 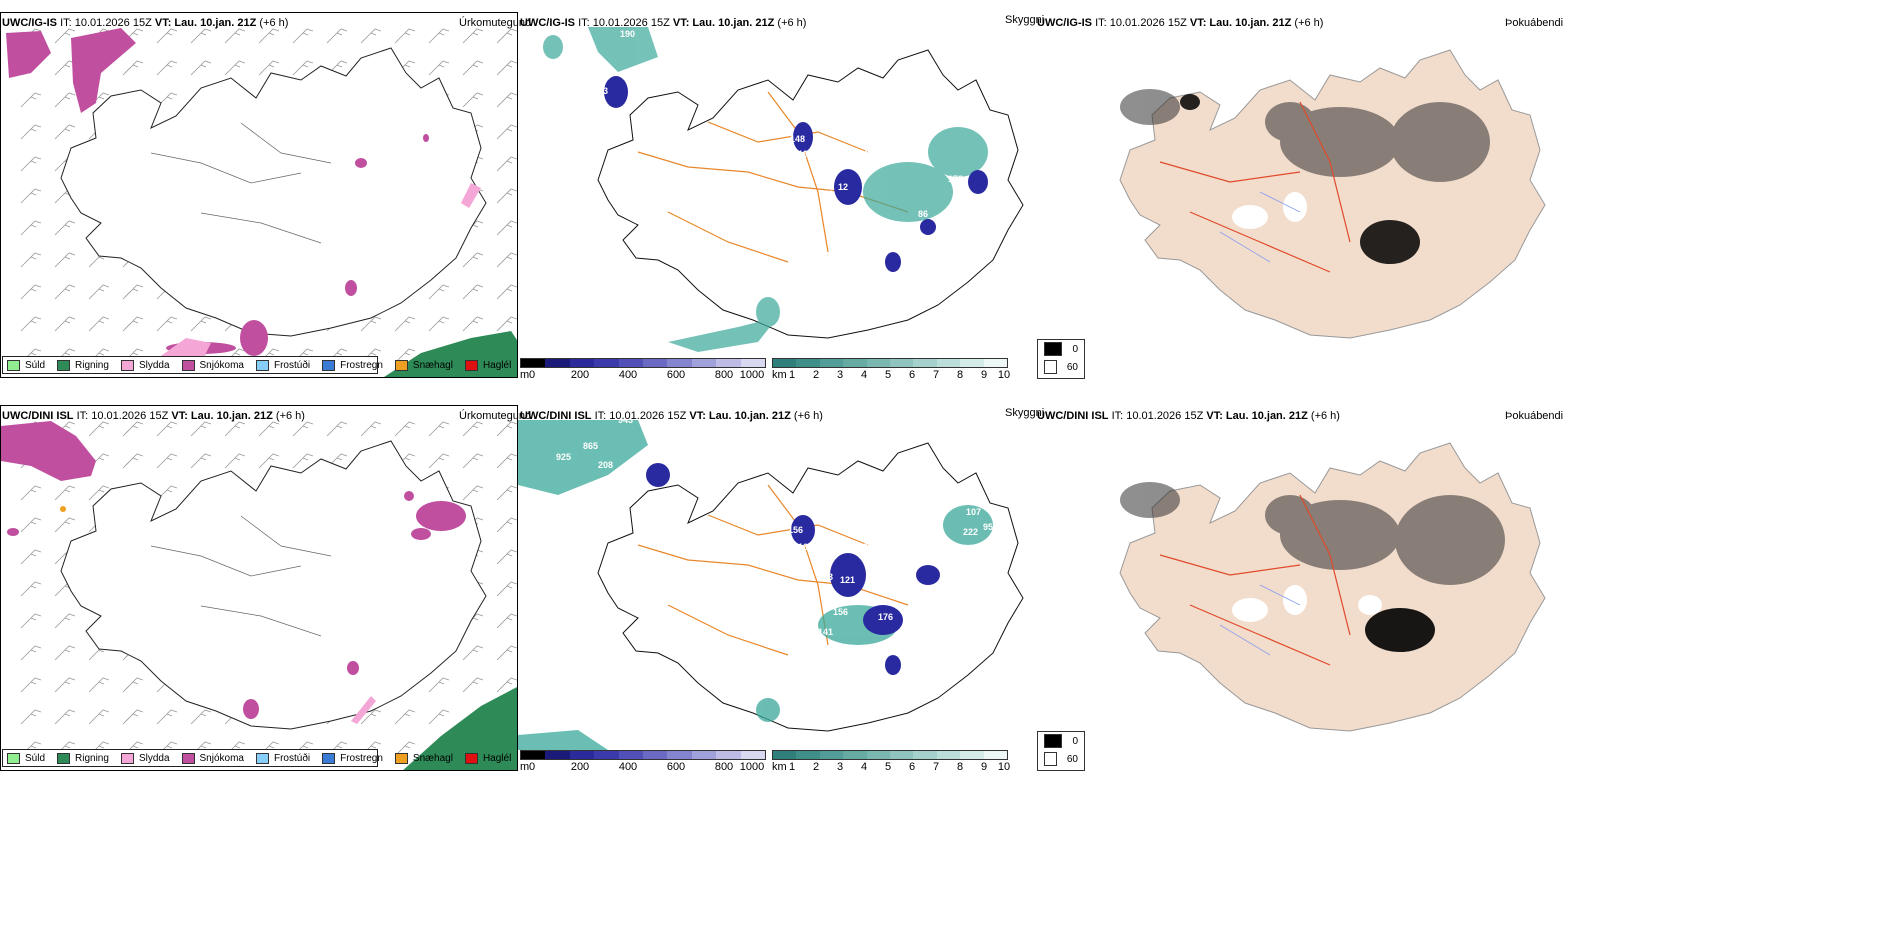 I want to click on ceiling-colorbar-swatches, so click(x=643, y=363).